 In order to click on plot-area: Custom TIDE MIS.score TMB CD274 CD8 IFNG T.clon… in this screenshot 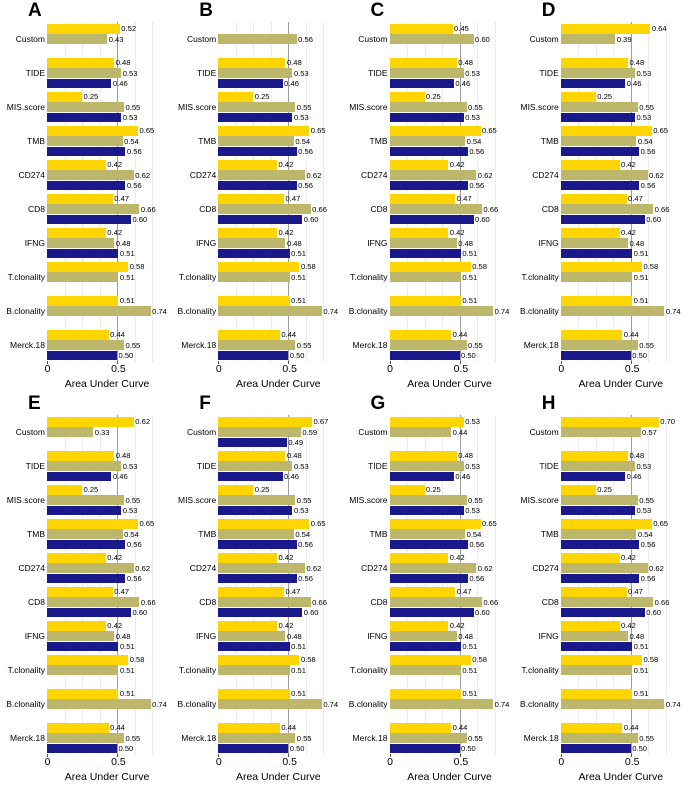, I will do `click(599, 192)`.